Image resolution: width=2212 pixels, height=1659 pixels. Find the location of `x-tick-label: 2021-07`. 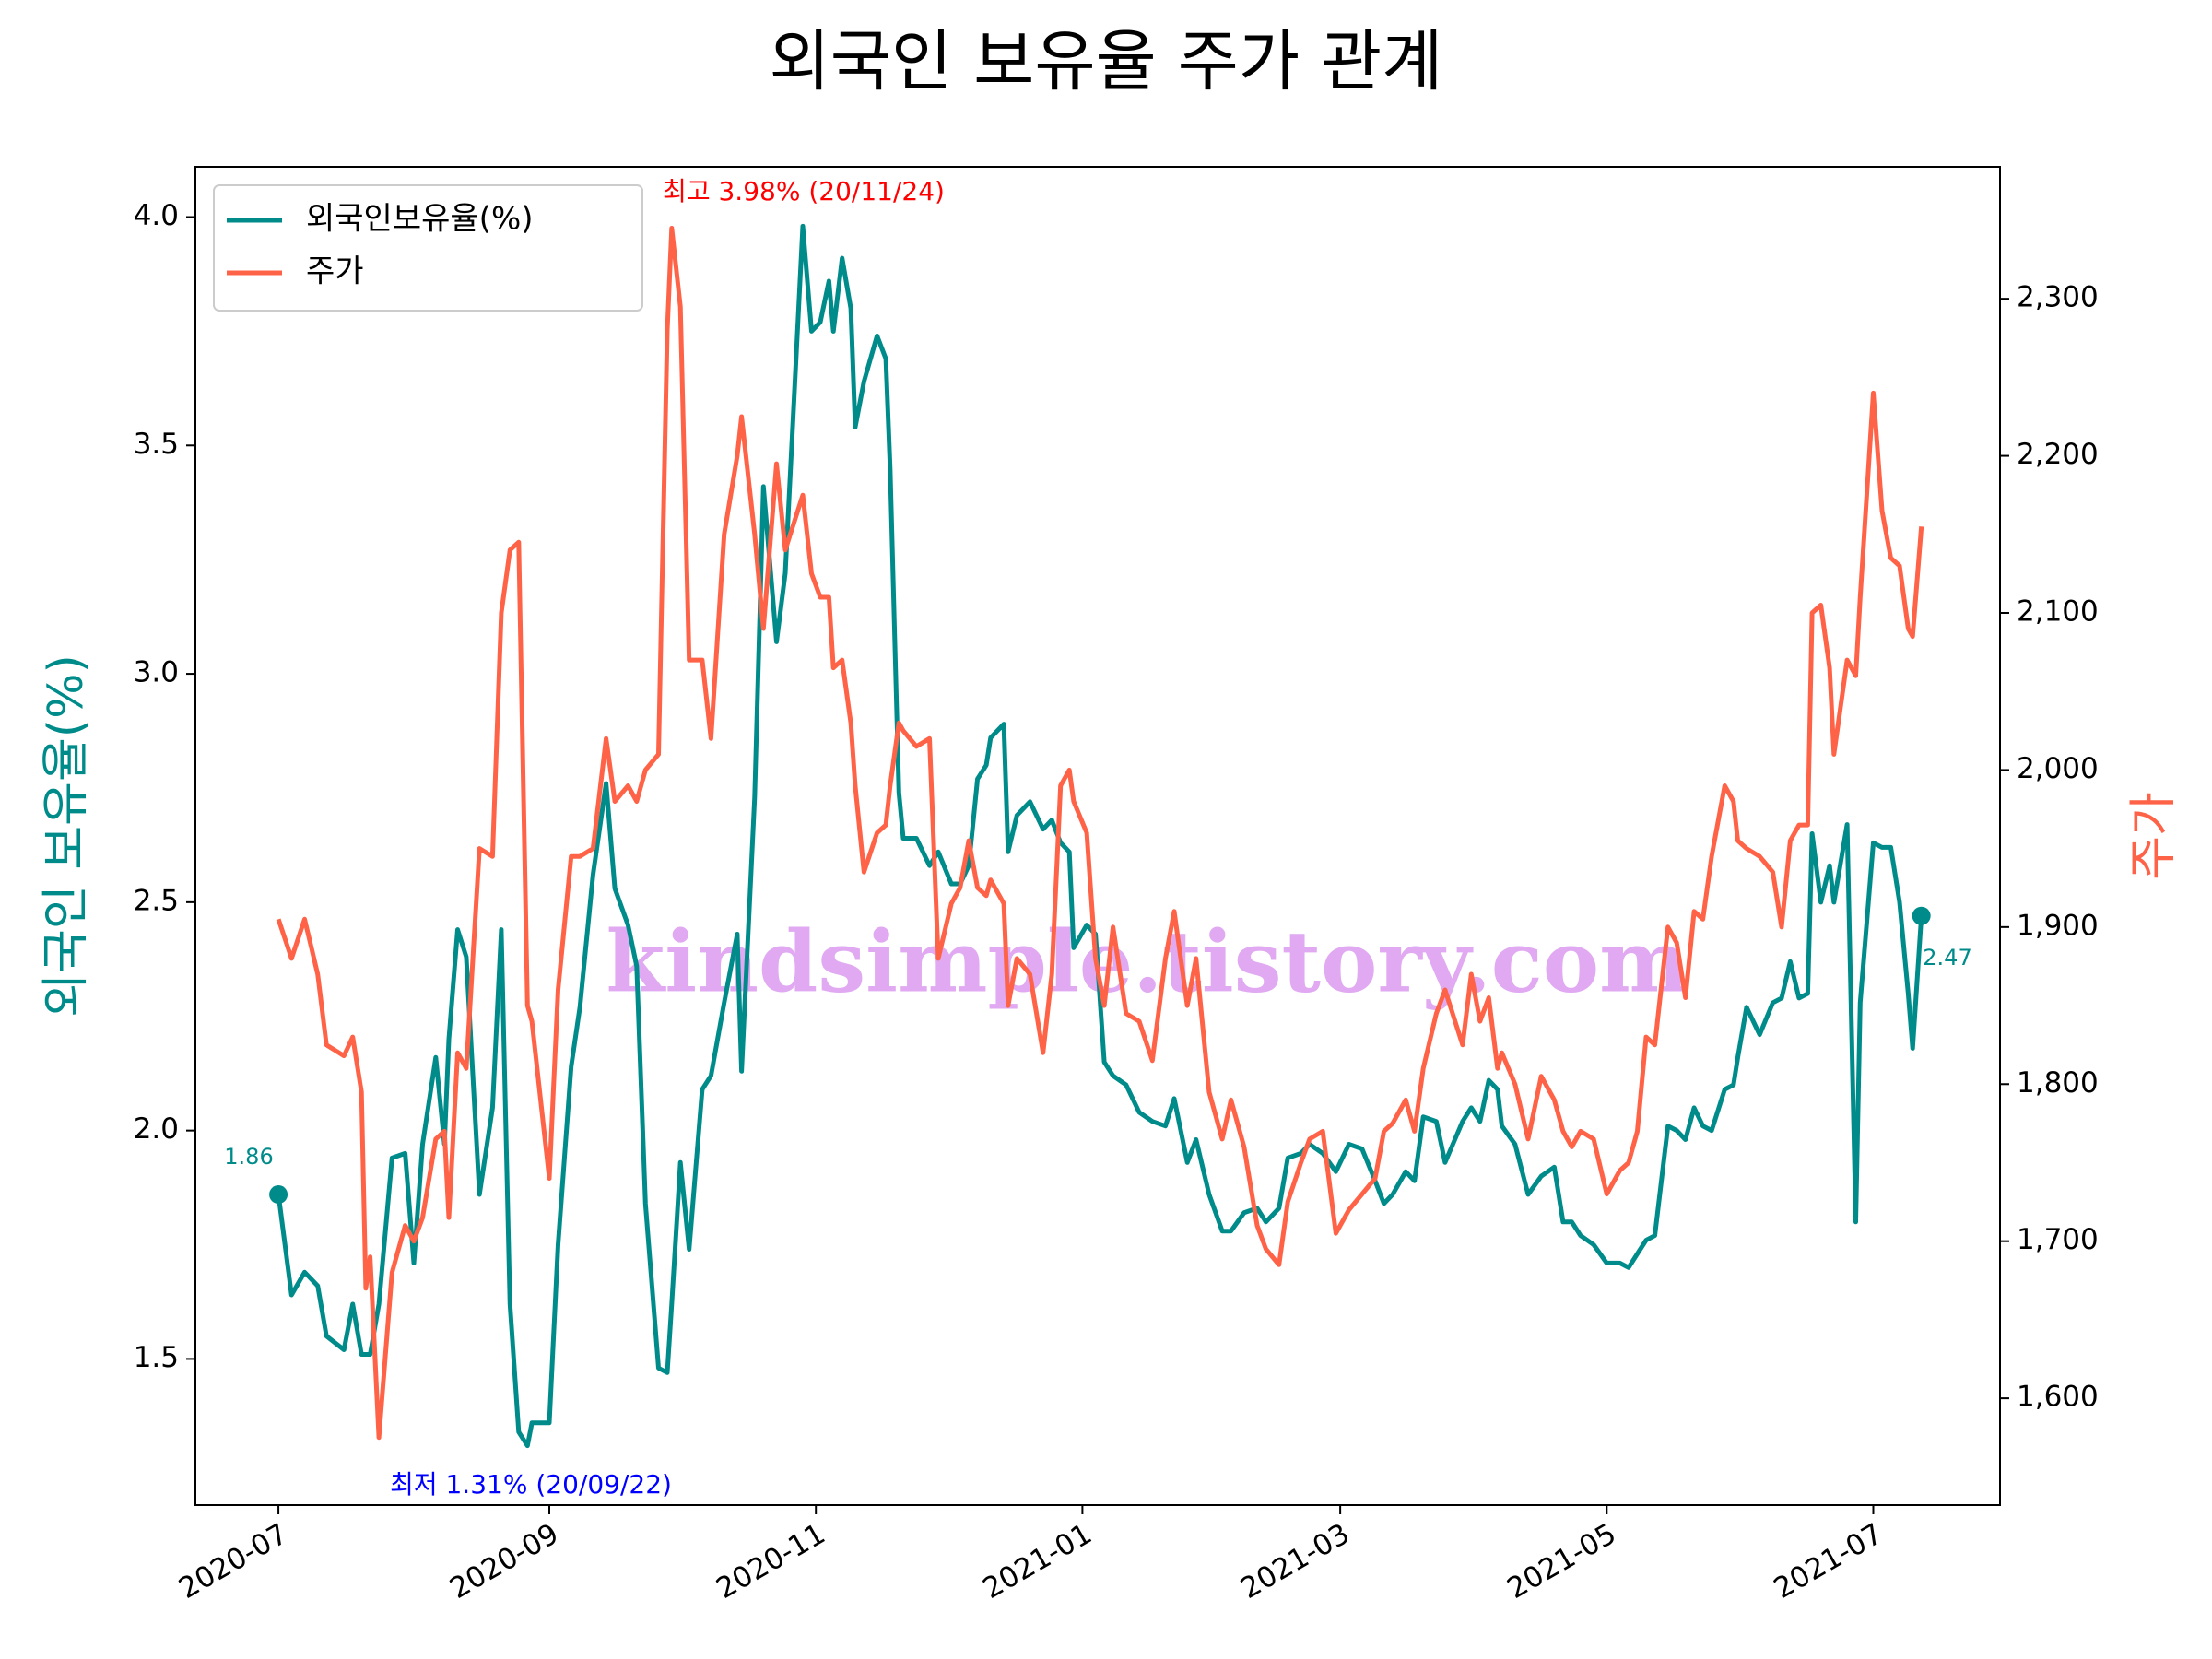

x-tick-label: 2021-07 is located at coordinates (1828, 1561).